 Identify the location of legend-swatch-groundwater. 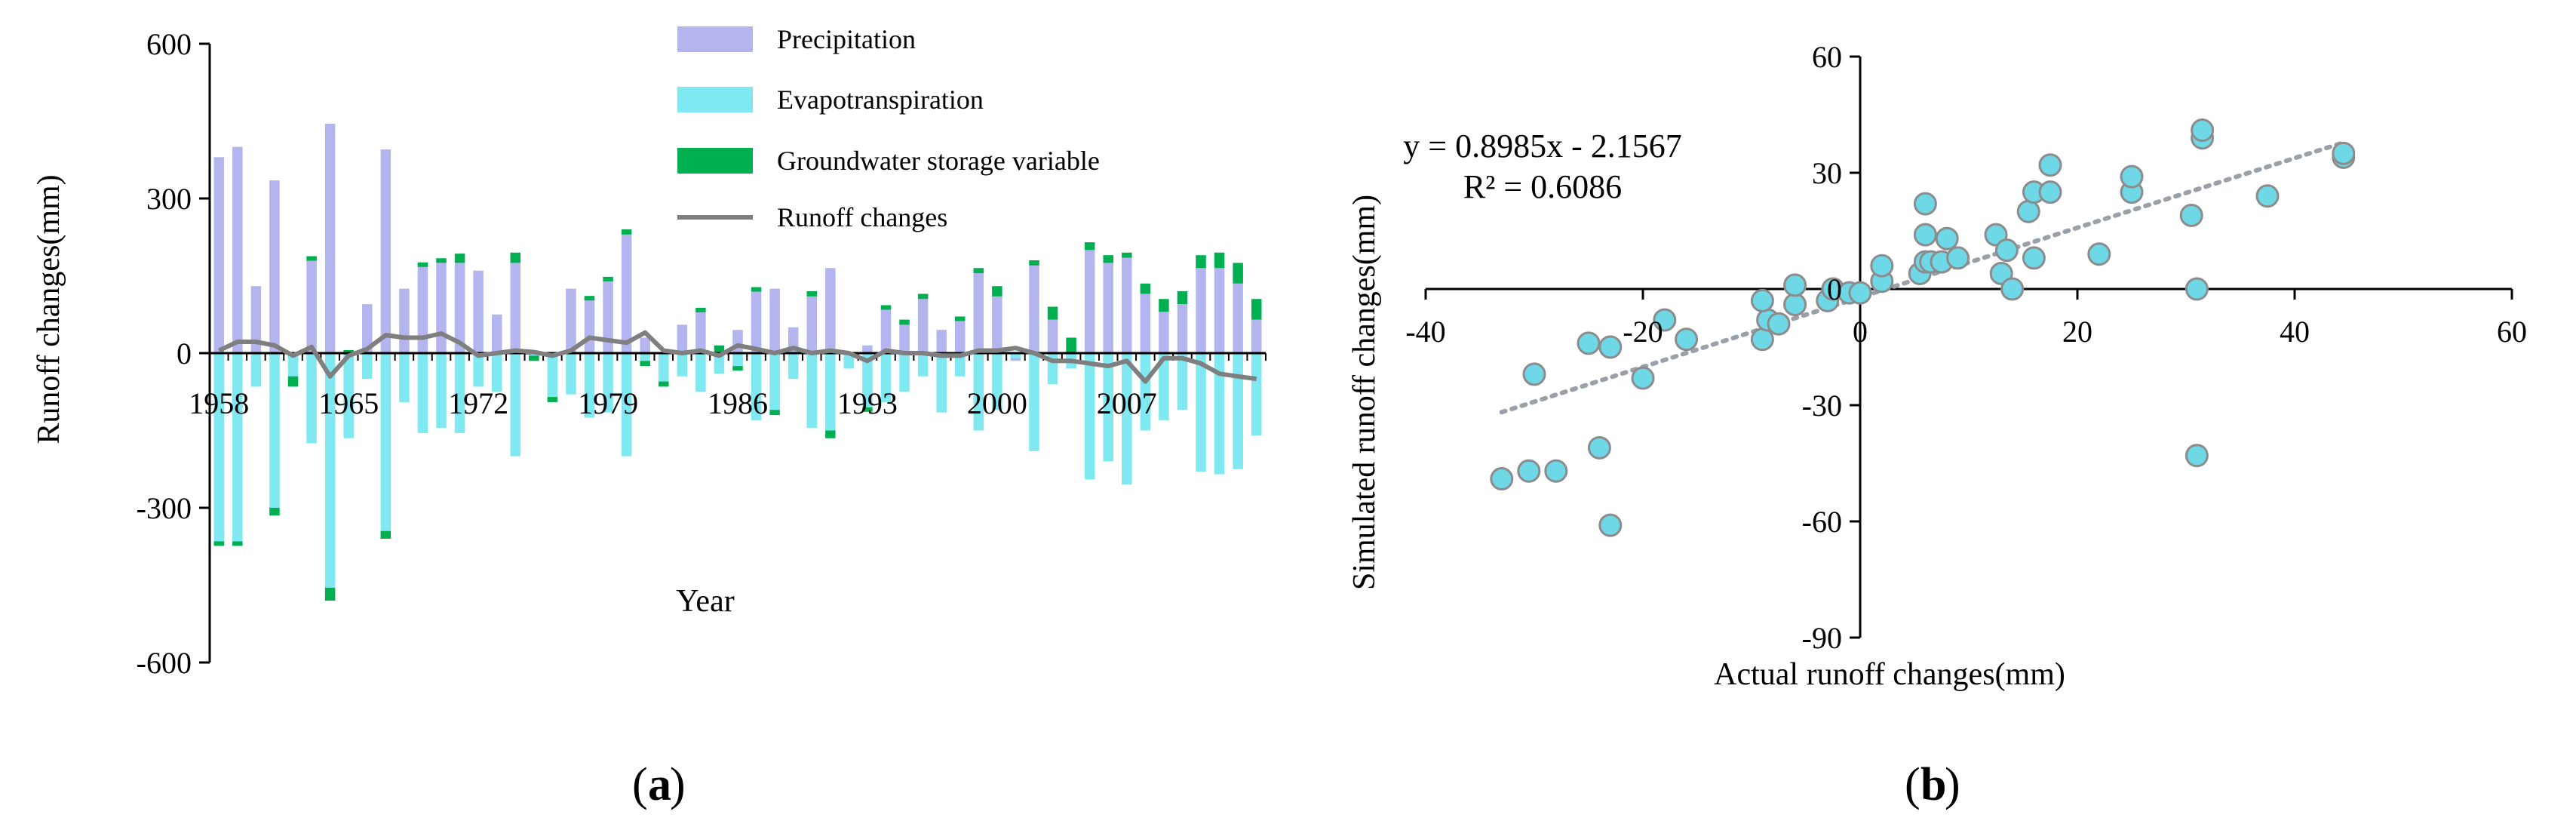
(715, 161).